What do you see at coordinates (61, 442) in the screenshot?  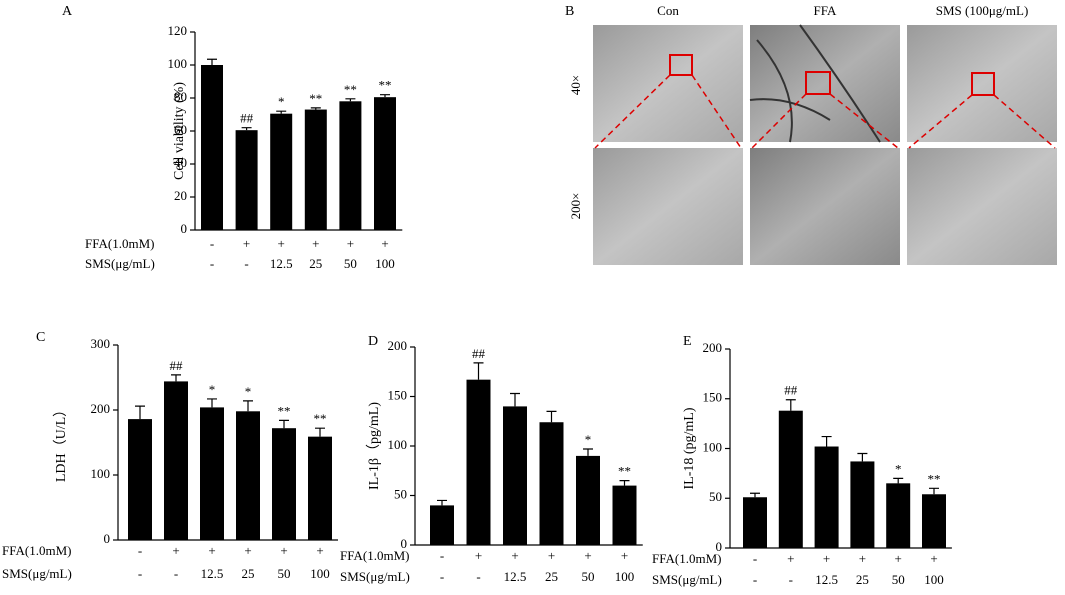 I see `y-axis-label: LDH（U/L）` at bounding box center [61, 442].